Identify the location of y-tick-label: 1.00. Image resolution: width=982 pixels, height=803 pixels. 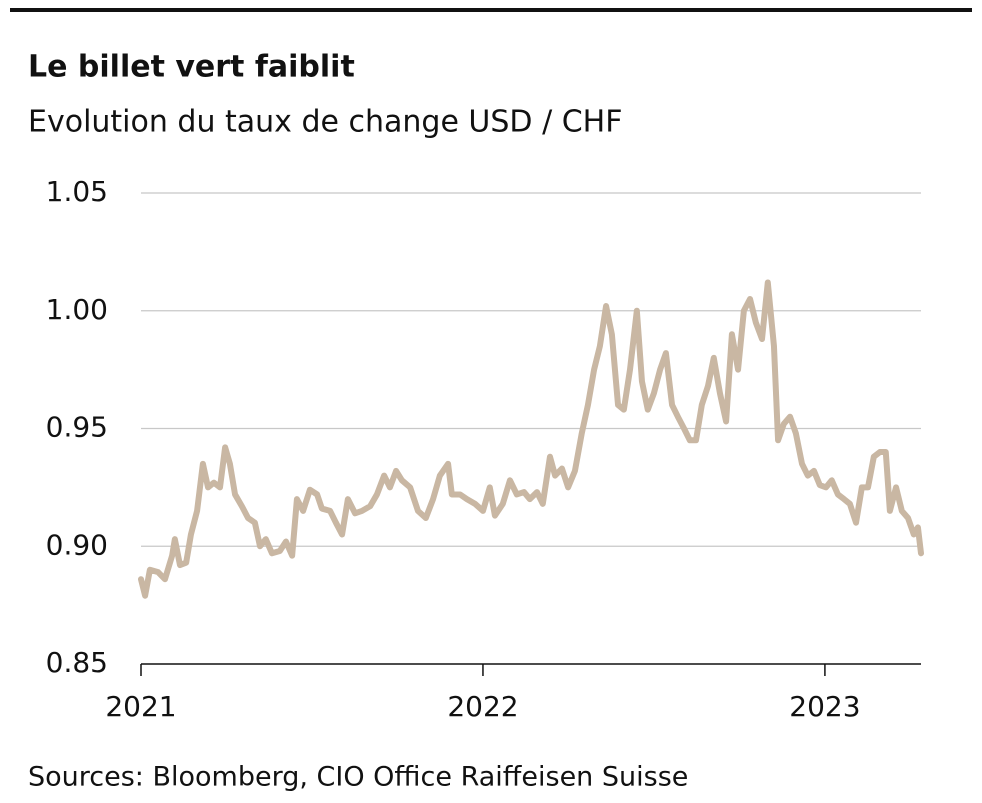
(77, 309).